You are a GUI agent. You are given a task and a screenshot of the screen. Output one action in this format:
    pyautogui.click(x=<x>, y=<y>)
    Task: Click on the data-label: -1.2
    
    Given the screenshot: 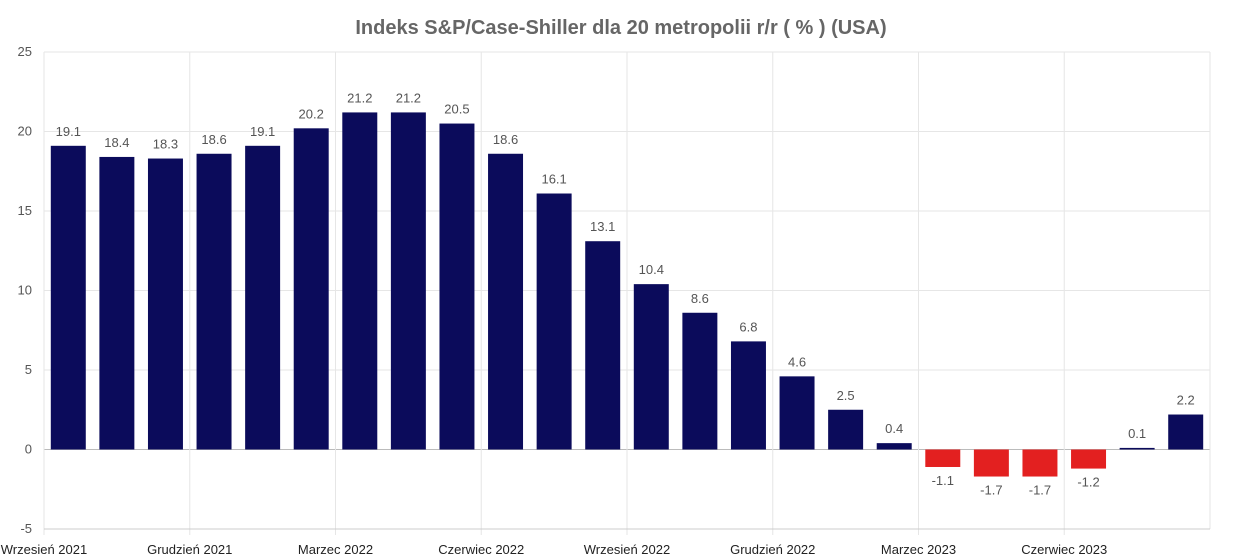 What is the action you would take?
    pyautogui.click(x=1088, y=482)
    